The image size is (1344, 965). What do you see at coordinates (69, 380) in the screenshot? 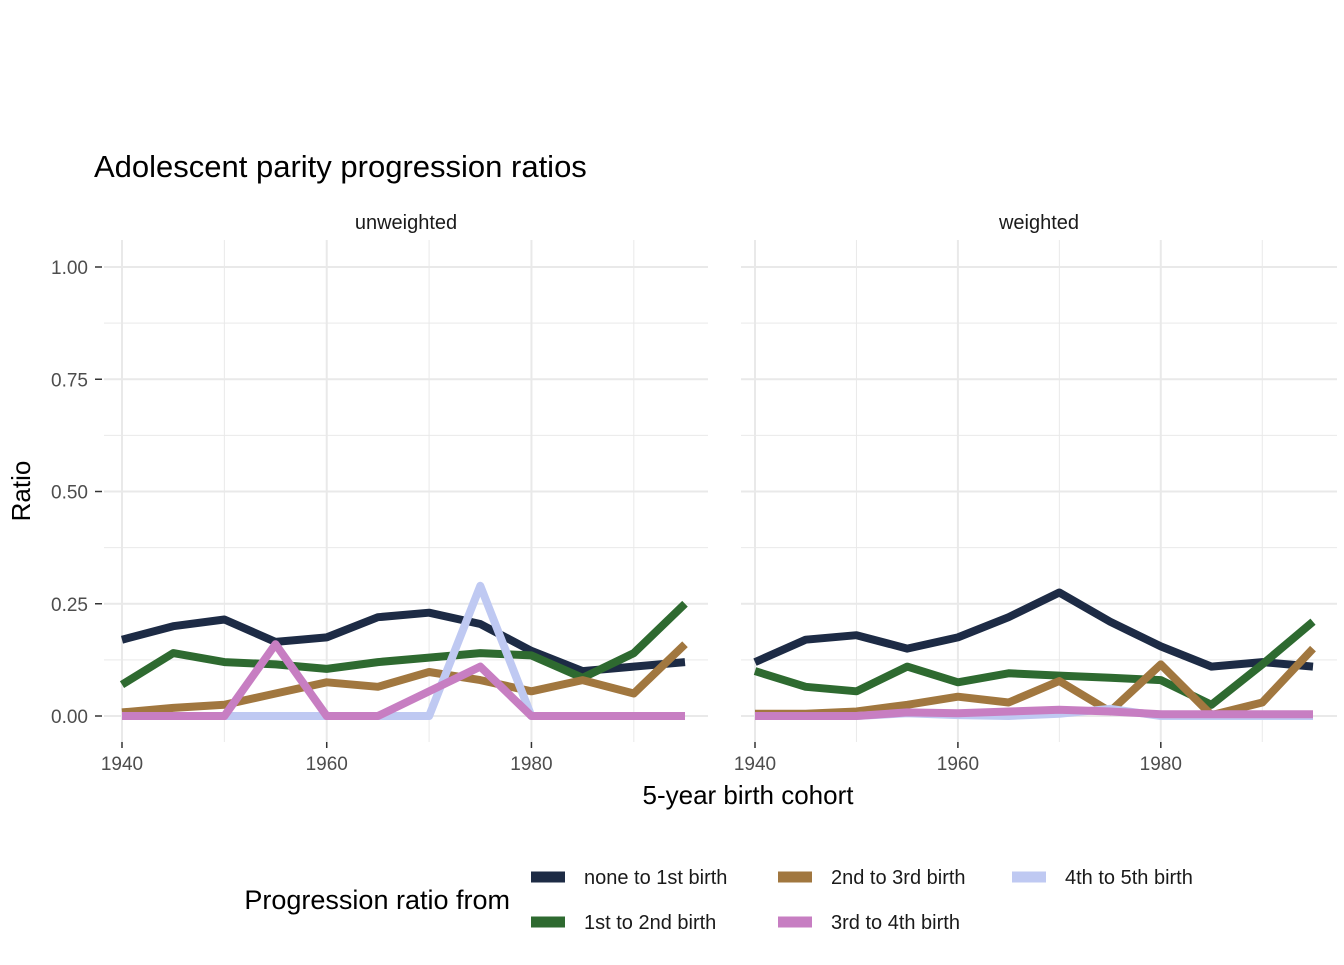
I see `y-tick-label: 0.75` at bounding box center [69, 380].